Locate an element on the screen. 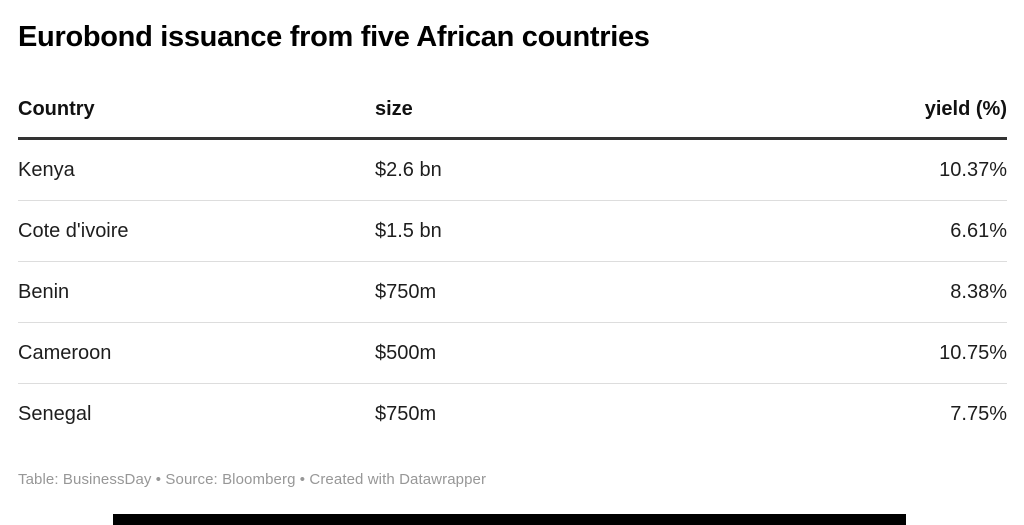 This screenshot has width=1024, height=525. size-cell: $2.6 bn is located at coordinates (565, 169).